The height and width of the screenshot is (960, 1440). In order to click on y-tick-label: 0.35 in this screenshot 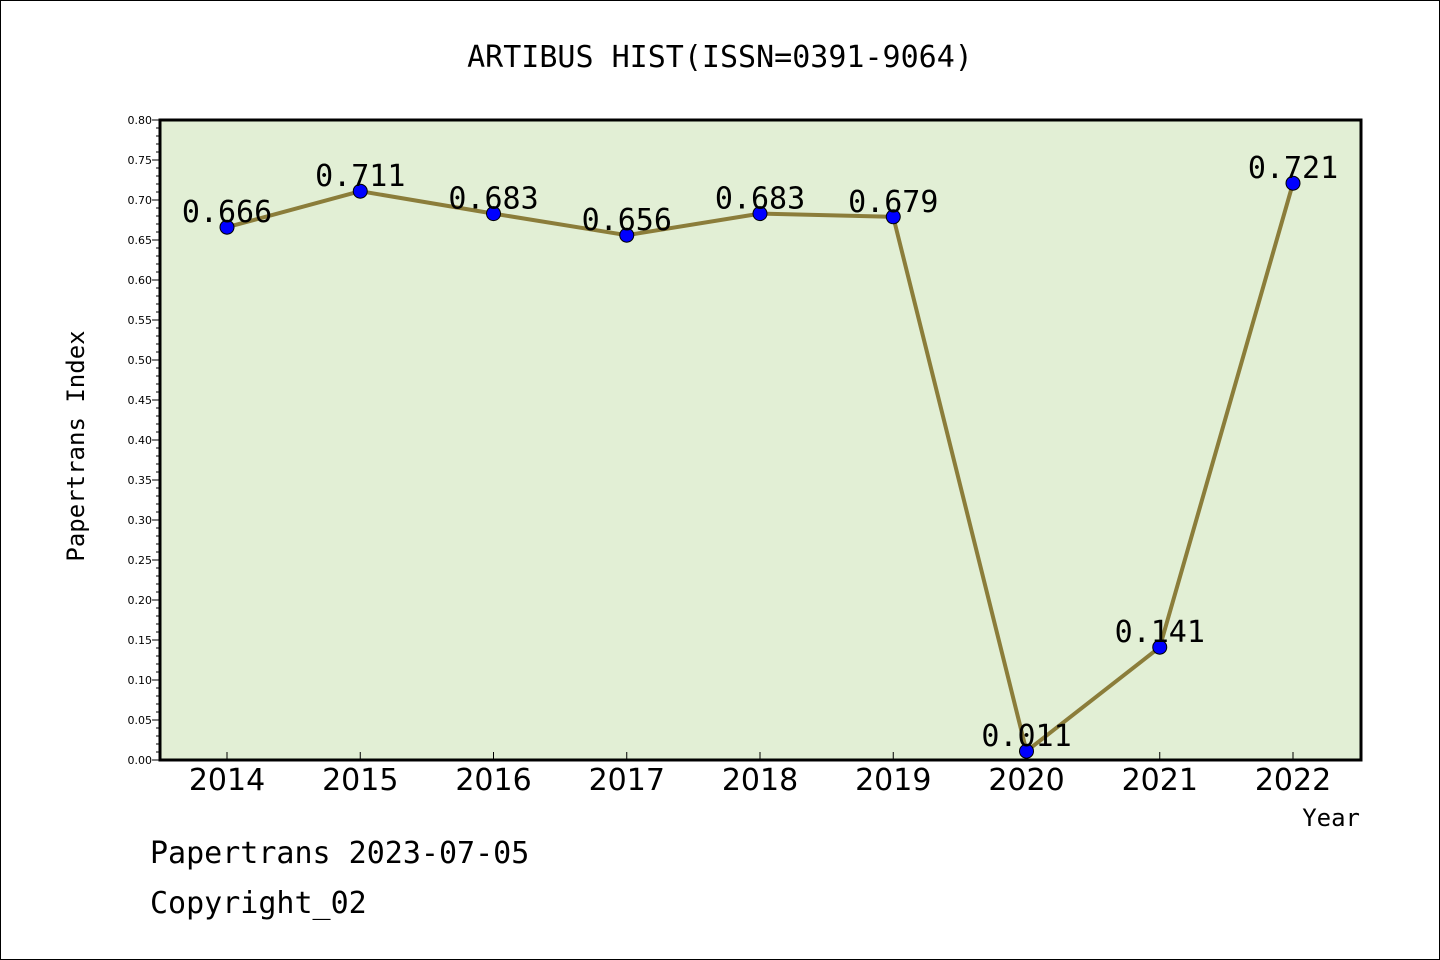, I will do `click(140, 480)`.